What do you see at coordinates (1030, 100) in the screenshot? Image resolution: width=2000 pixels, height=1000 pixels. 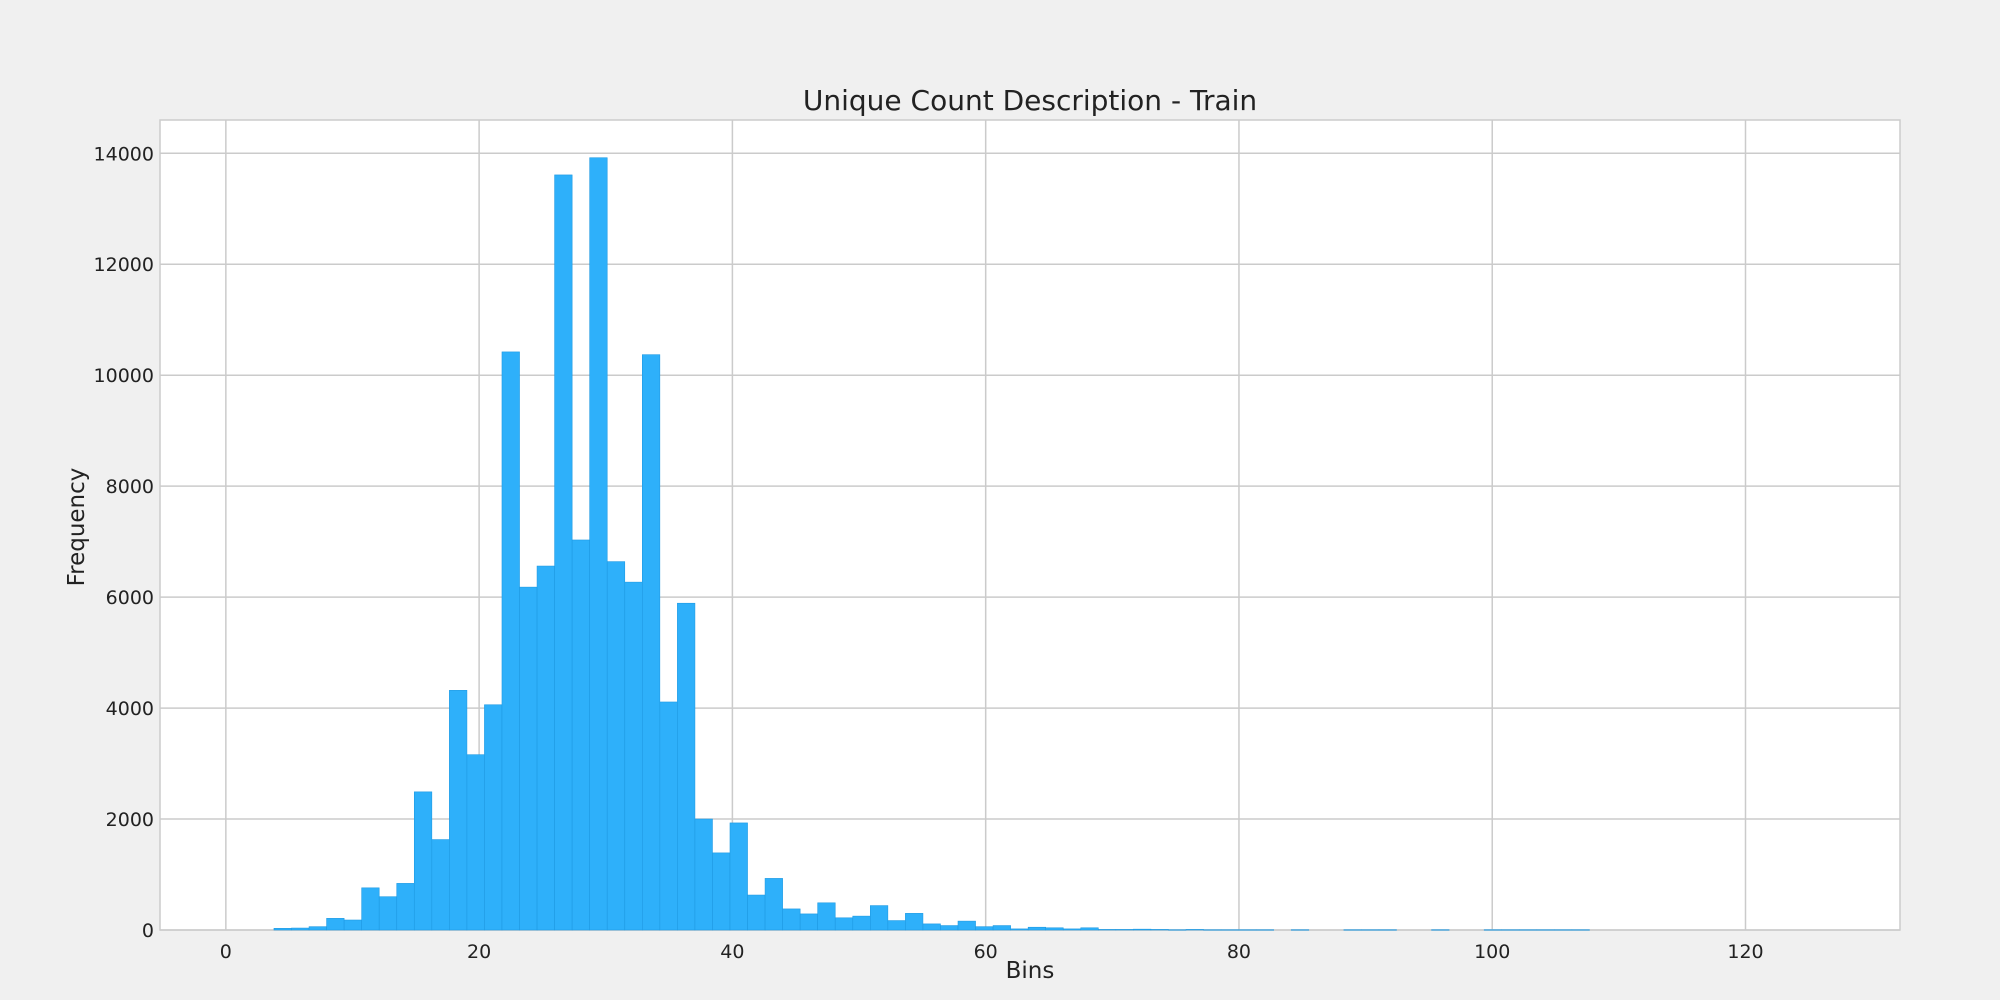 I see `chart-title: Unique Count Description - Train` at bounding box center [1030, 100].